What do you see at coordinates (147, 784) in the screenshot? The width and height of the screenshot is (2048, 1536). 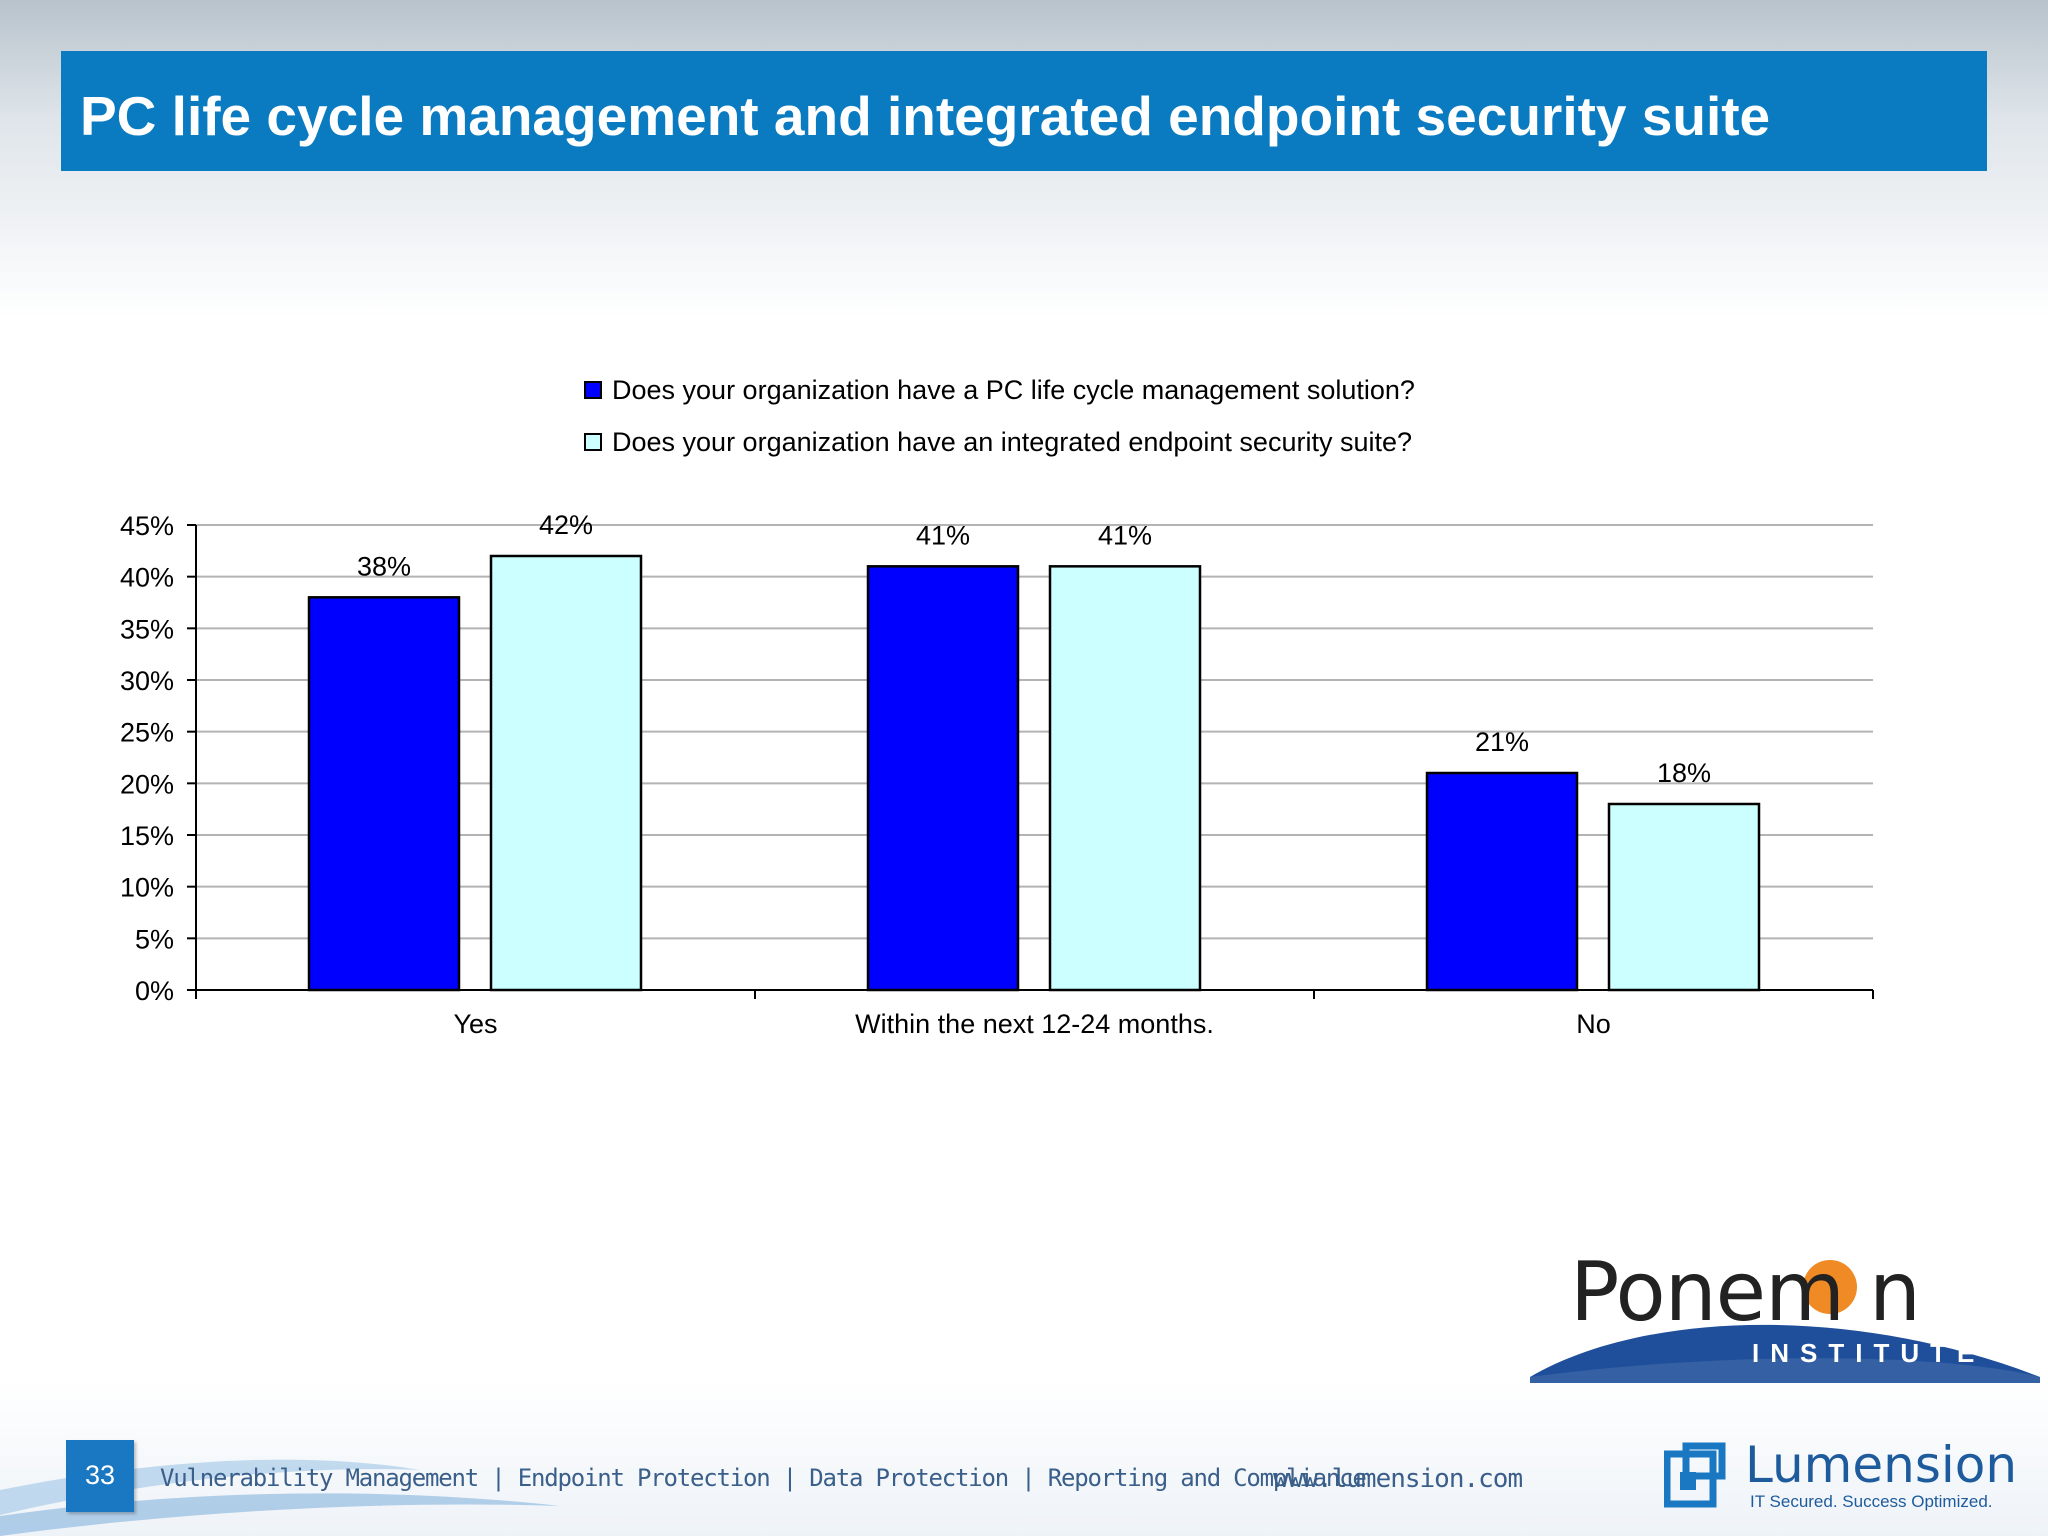 I see `y-tick-label: 20%` at bounding box center [147, 784].